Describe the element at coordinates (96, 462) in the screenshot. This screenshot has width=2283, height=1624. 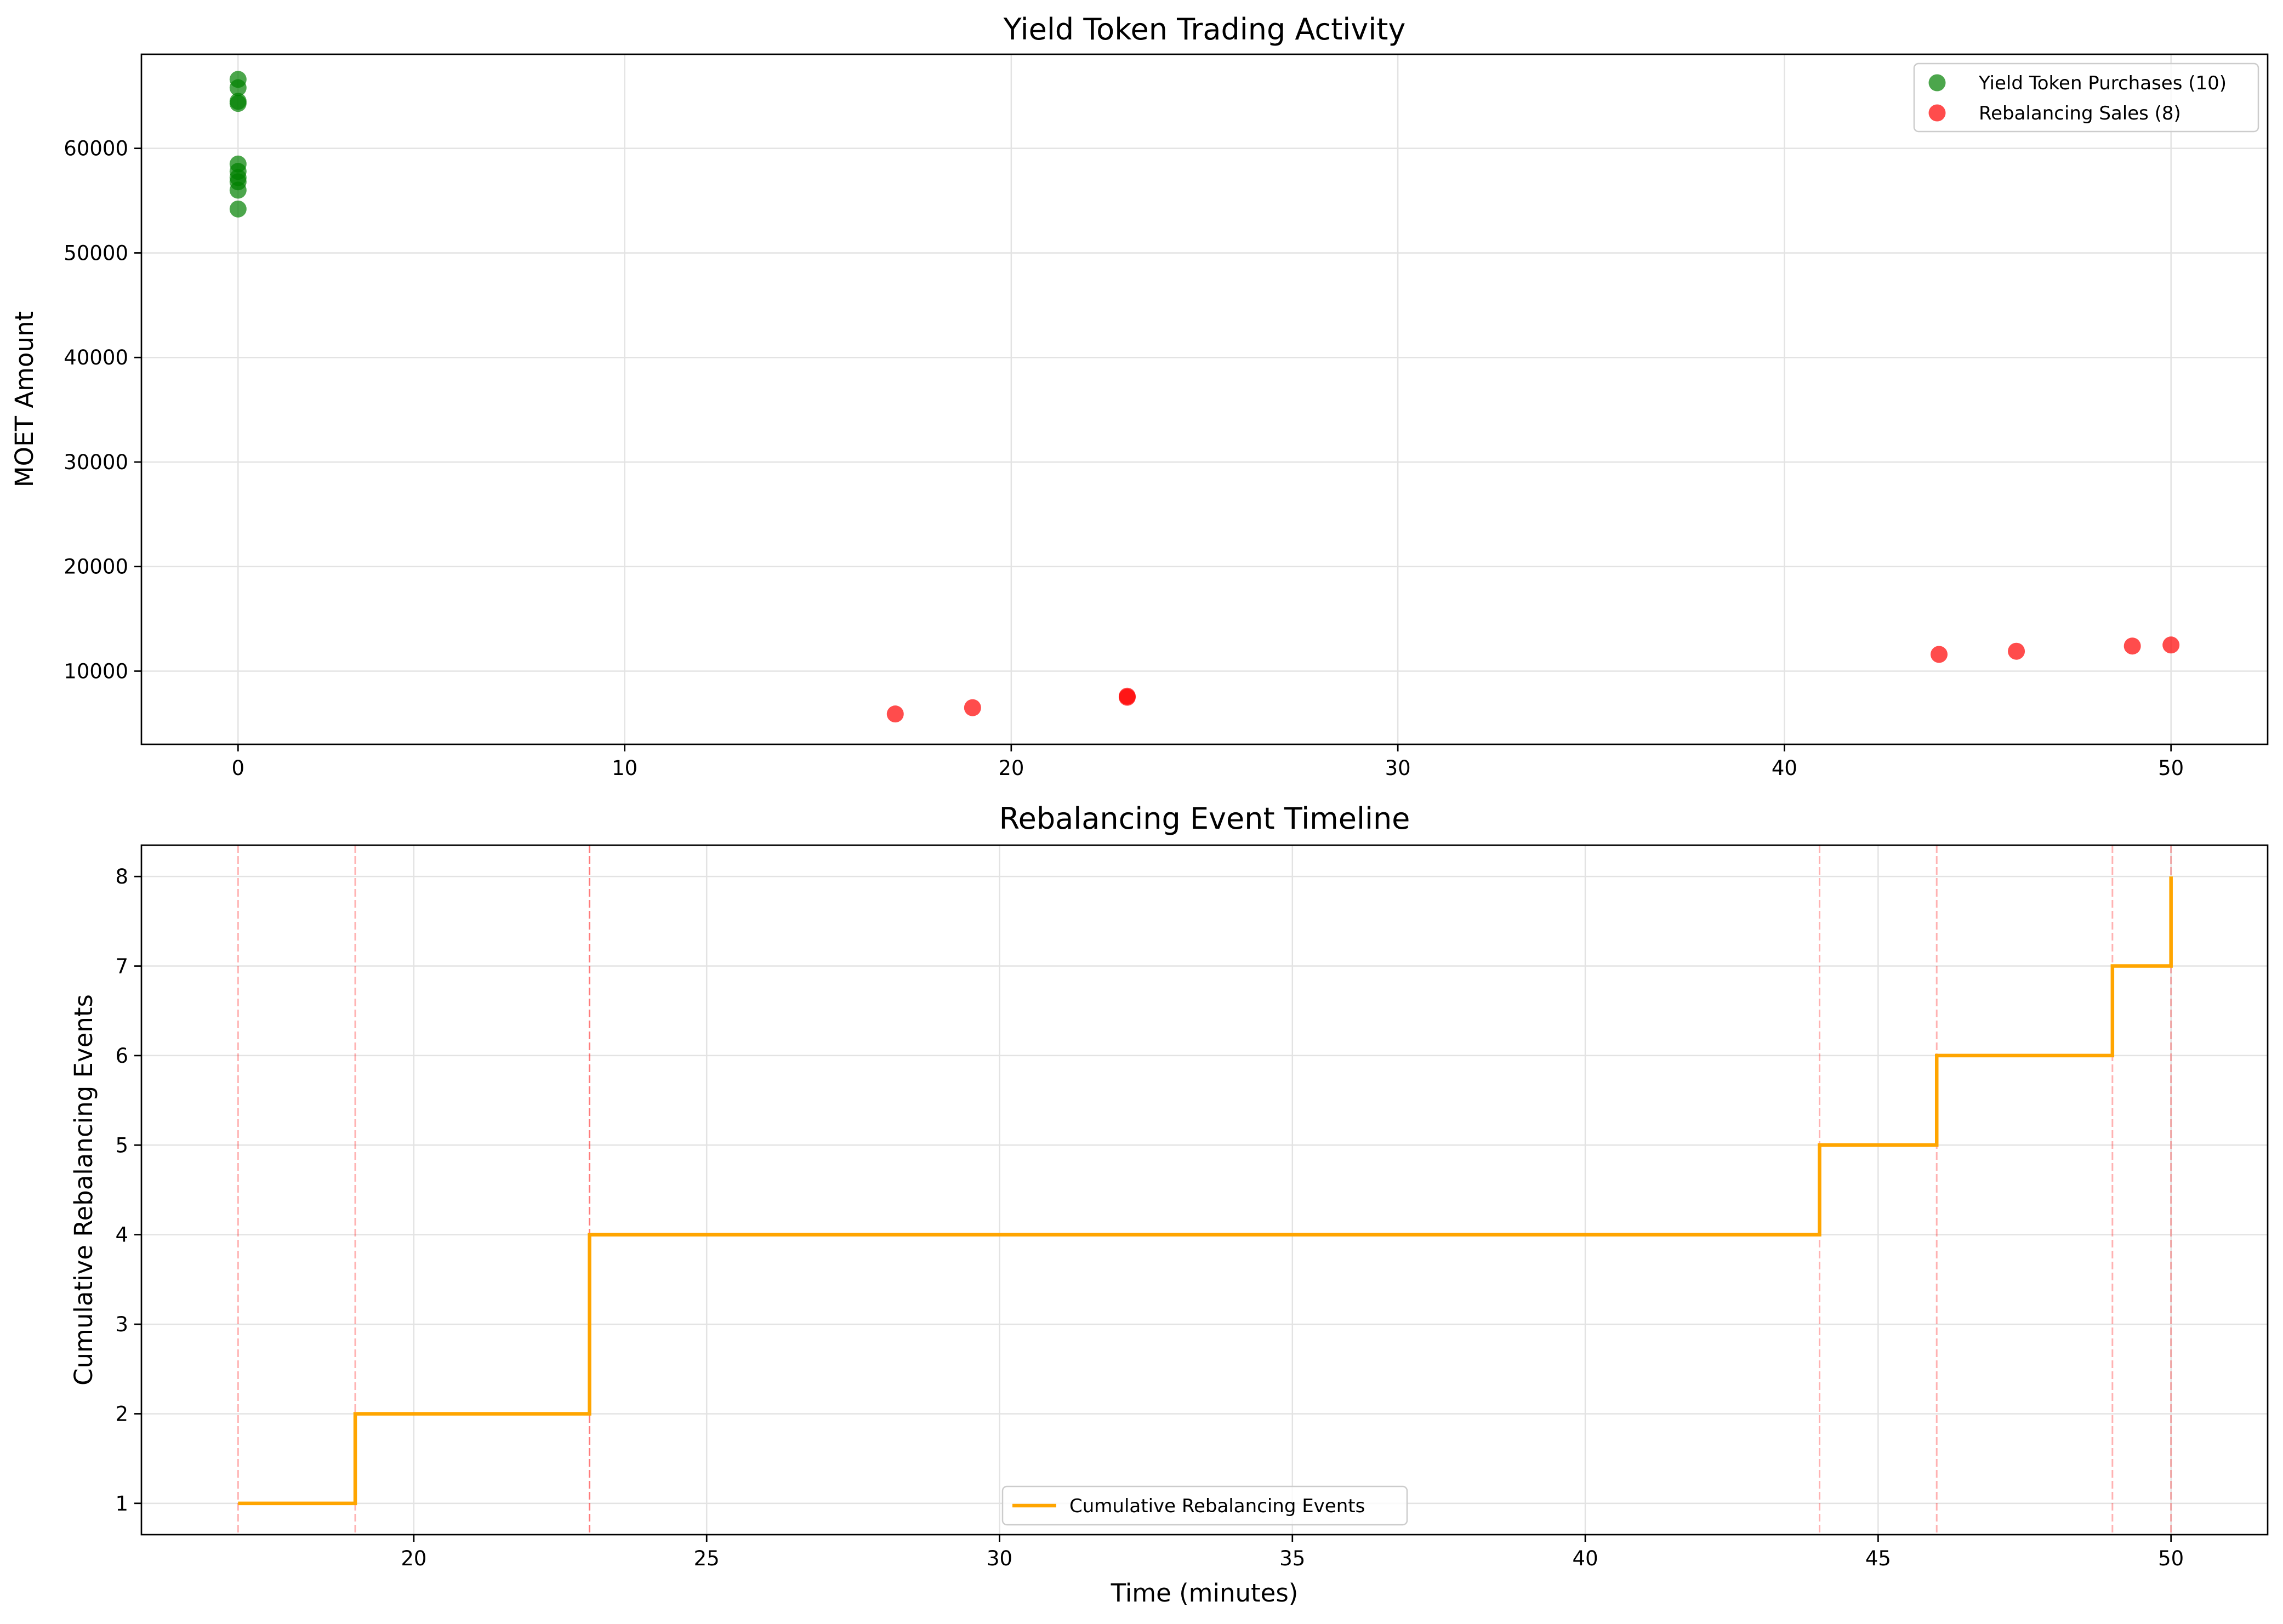
I see `y-tick-label: 30000` at that location.